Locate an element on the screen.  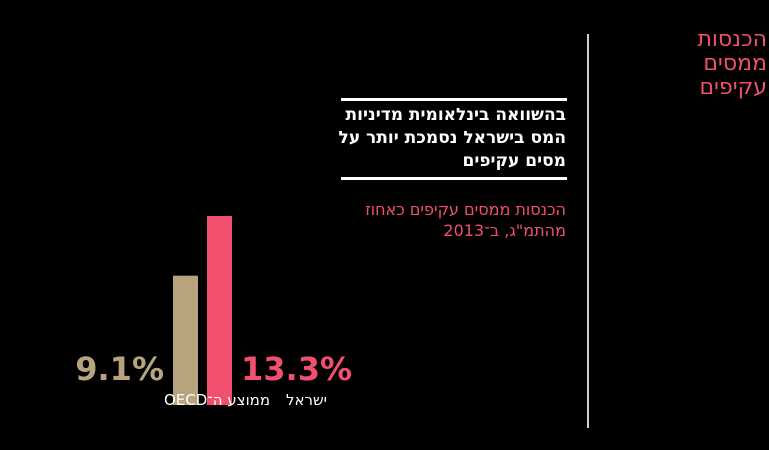
value-label-1: 13.3% is located at coordinates (296, 369).